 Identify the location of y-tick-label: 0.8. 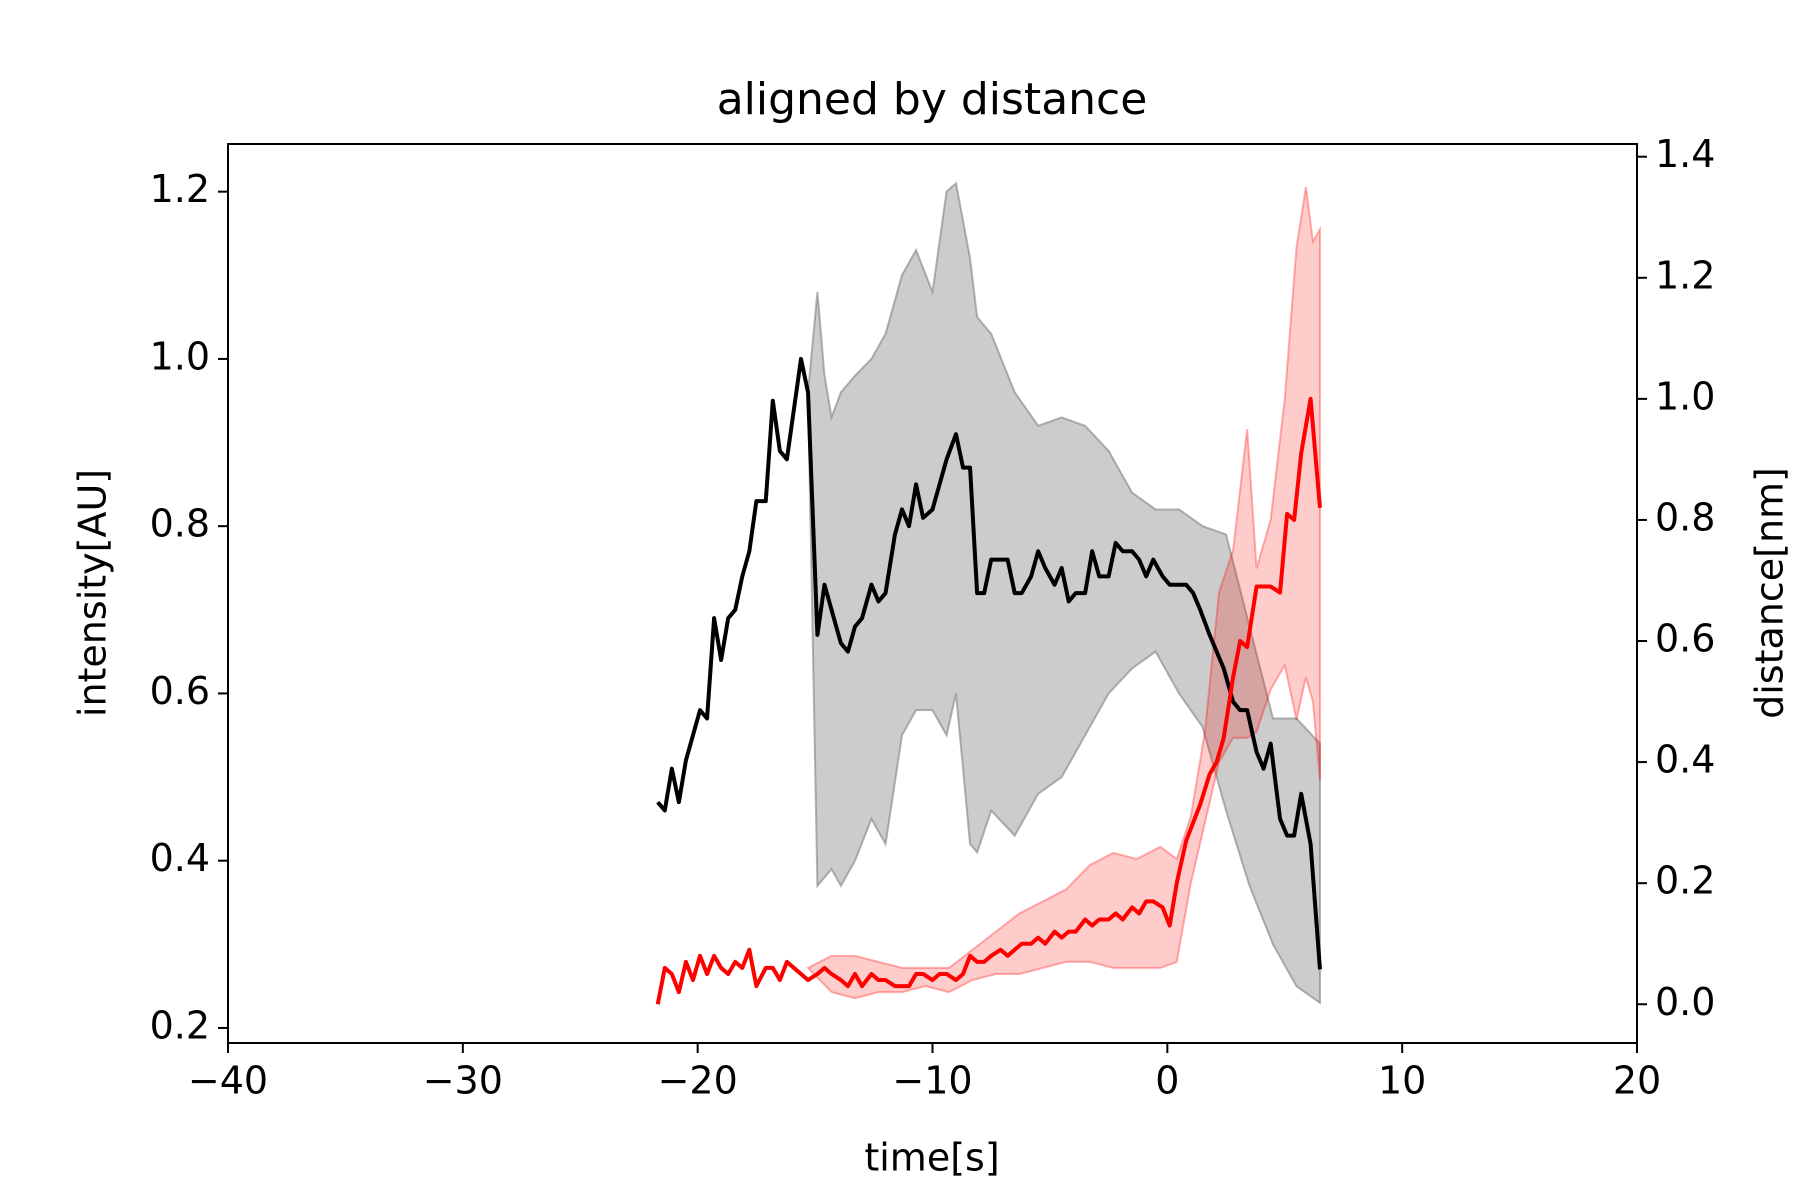
(180, 524).